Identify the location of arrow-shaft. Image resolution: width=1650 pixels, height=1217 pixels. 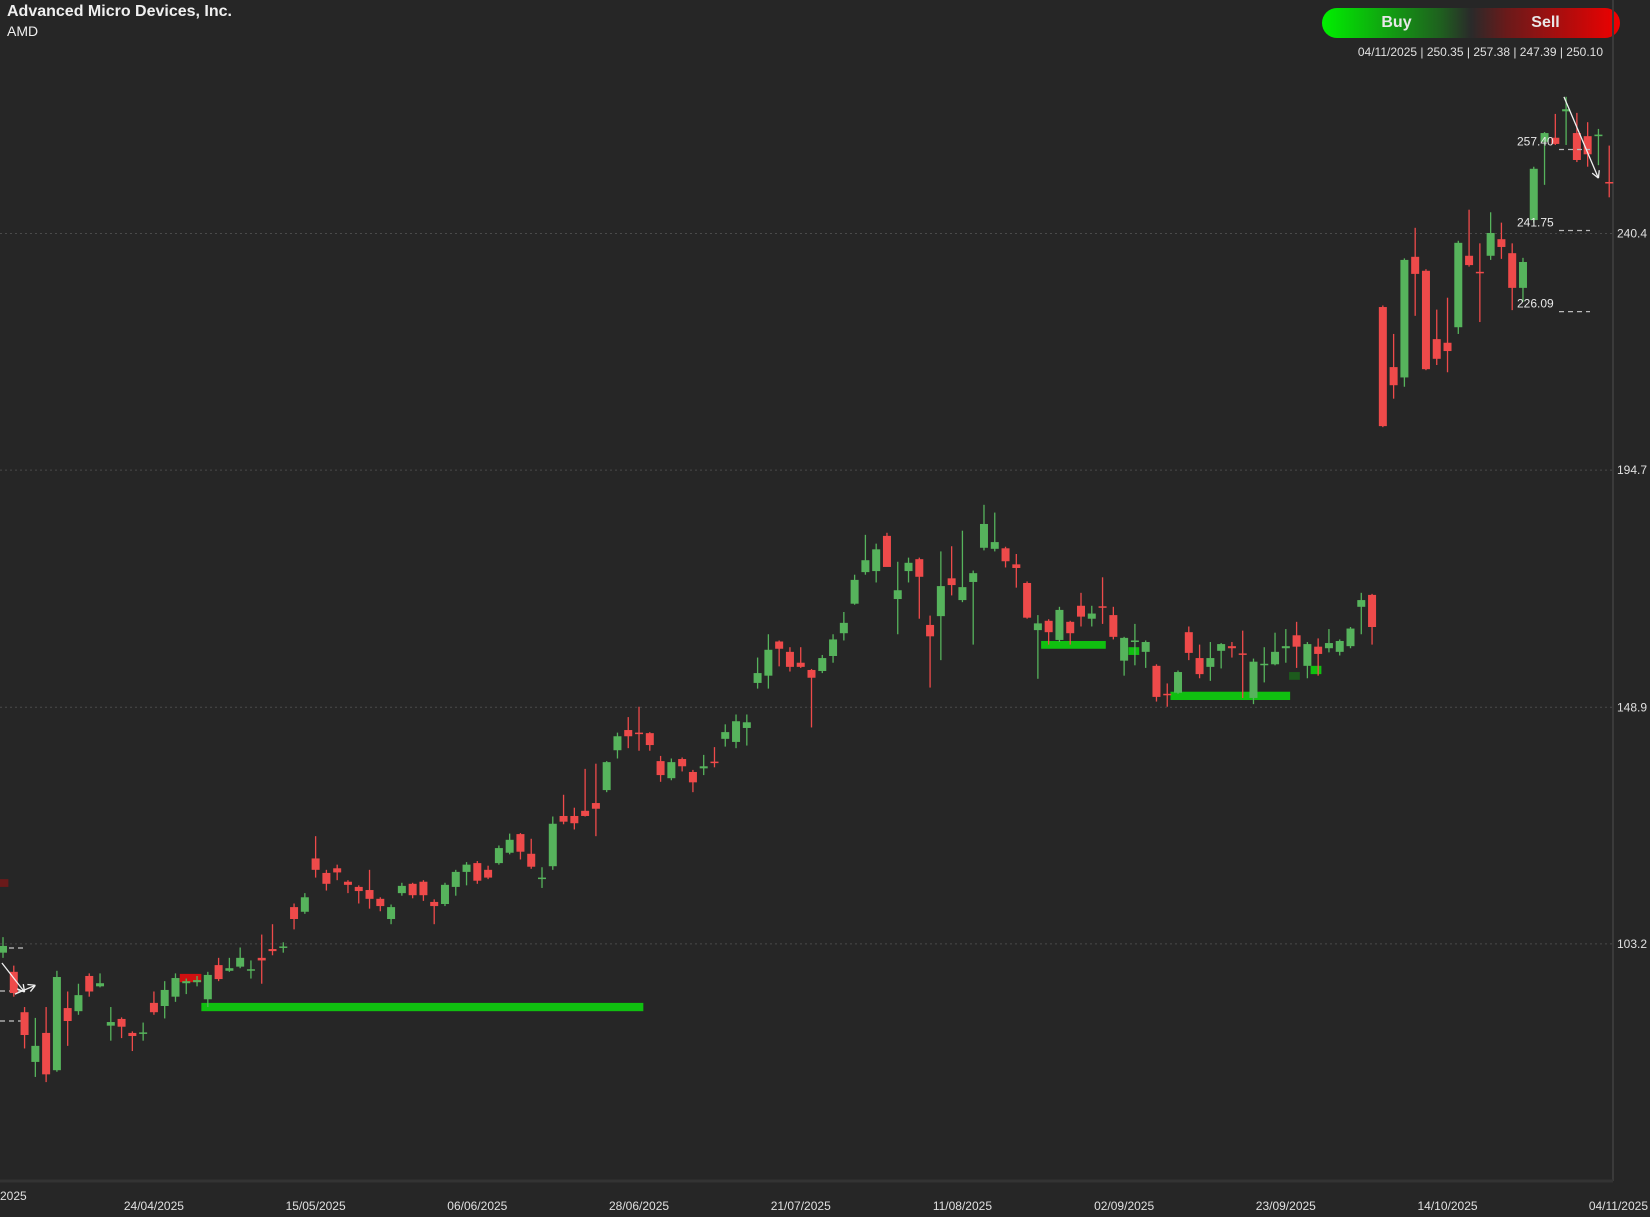
(13, 977).